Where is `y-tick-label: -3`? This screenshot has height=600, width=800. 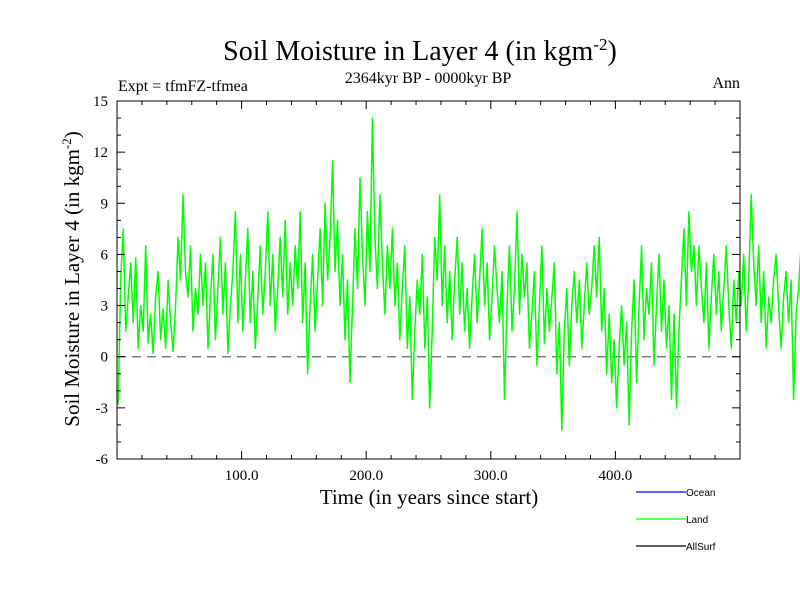
y-tick-label: -3 is located at coordinates (102, 409).